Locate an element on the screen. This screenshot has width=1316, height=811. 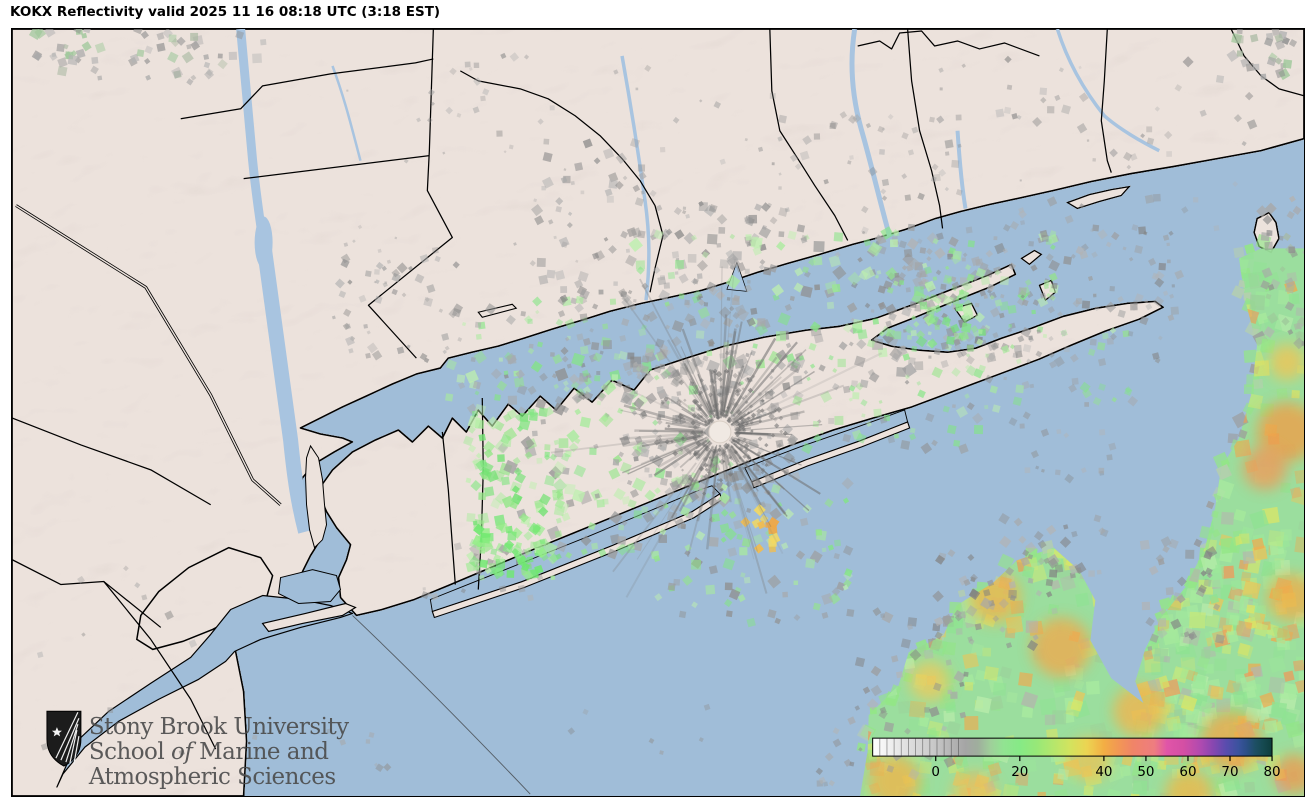
fishers-island is located at coordinates (1098, 197).